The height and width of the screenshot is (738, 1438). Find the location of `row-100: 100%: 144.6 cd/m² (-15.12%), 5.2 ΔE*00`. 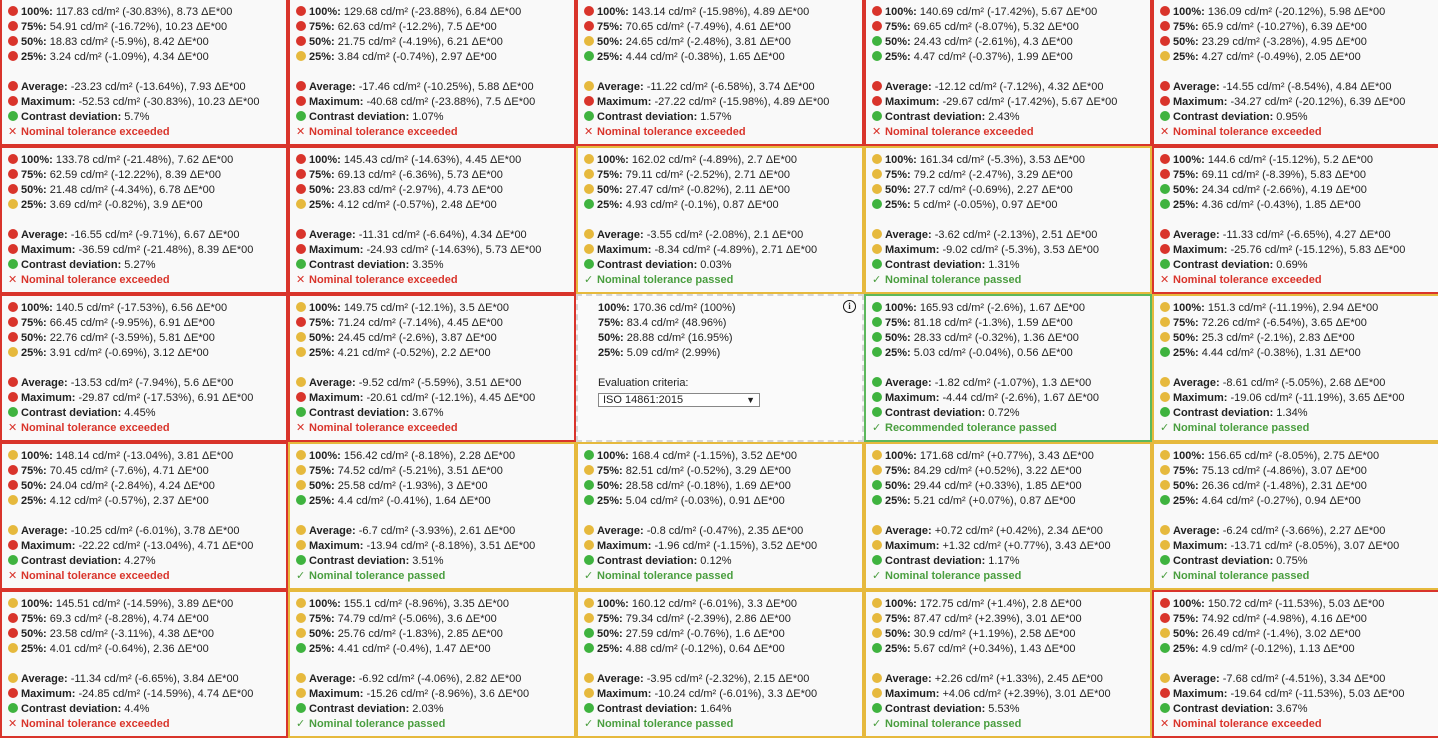

row-100: 100%: 144.6 cd/m² (-15.12%), 5.2 ΔE*00 is located at coordinates (1299, 160).